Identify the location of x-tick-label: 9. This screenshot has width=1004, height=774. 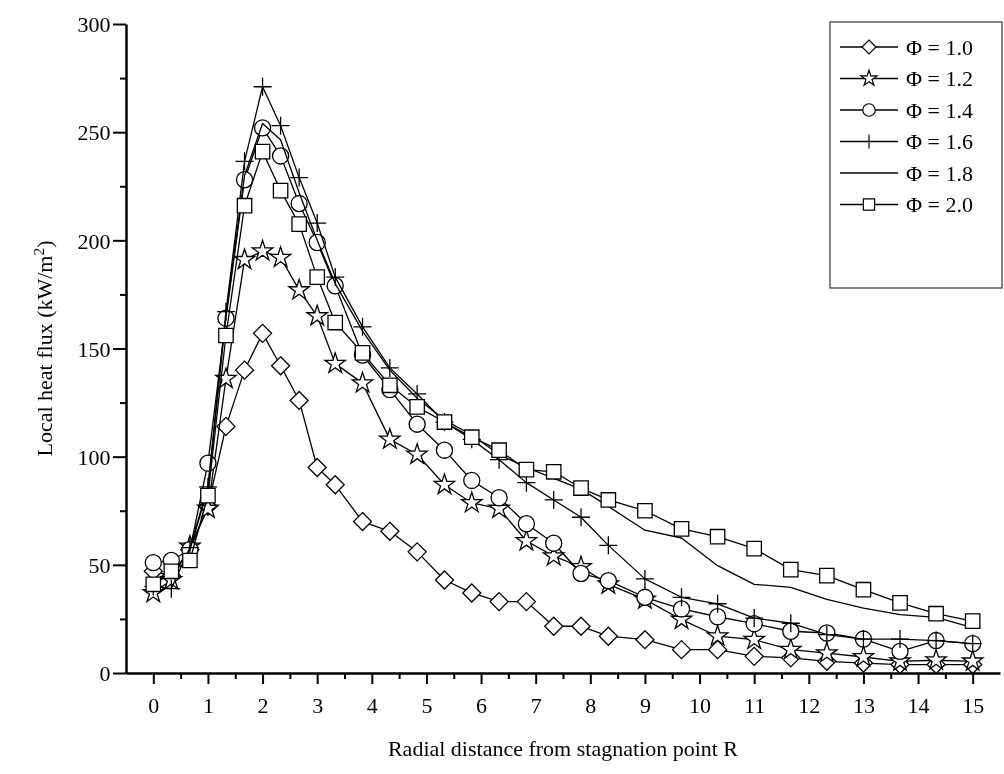
(645, 705).